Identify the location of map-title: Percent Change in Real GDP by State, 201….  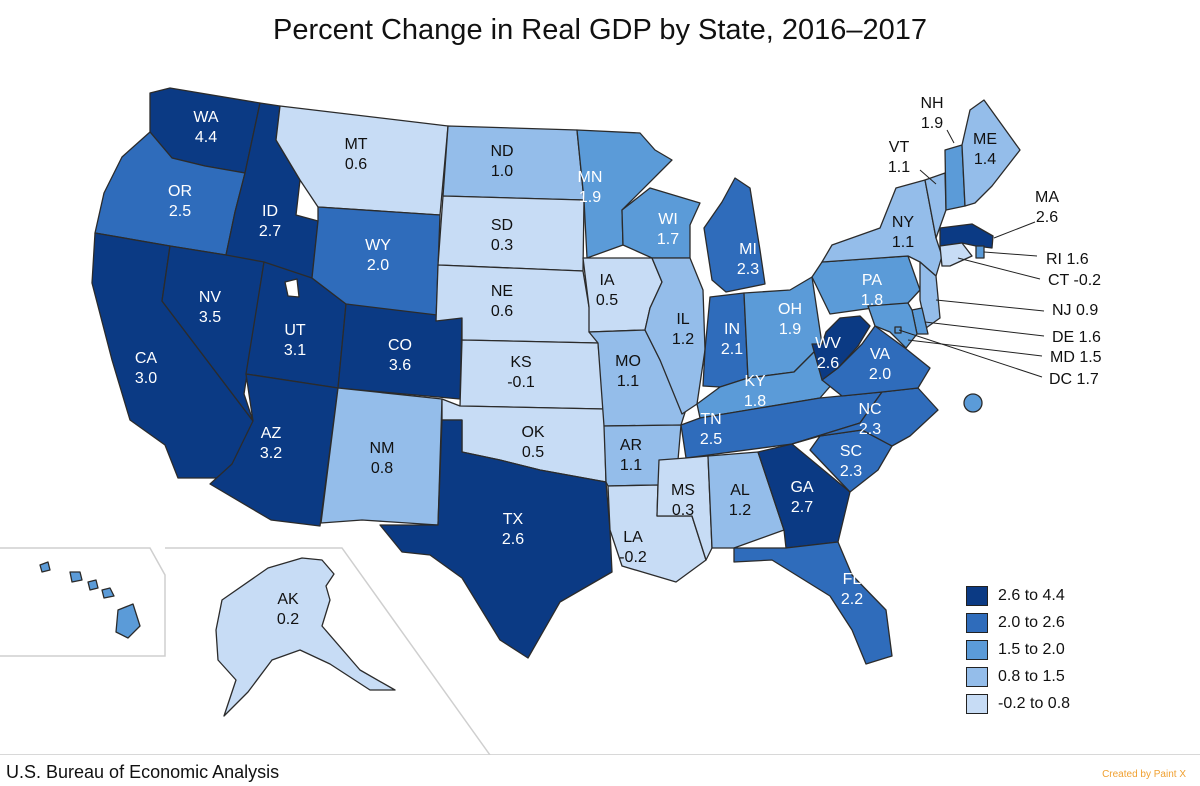
(599, 30).